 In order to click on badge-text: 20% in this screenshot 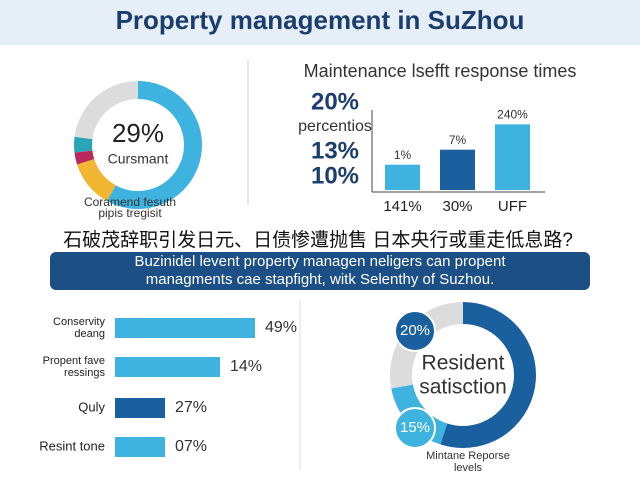, I will do `click(415, 330)`.